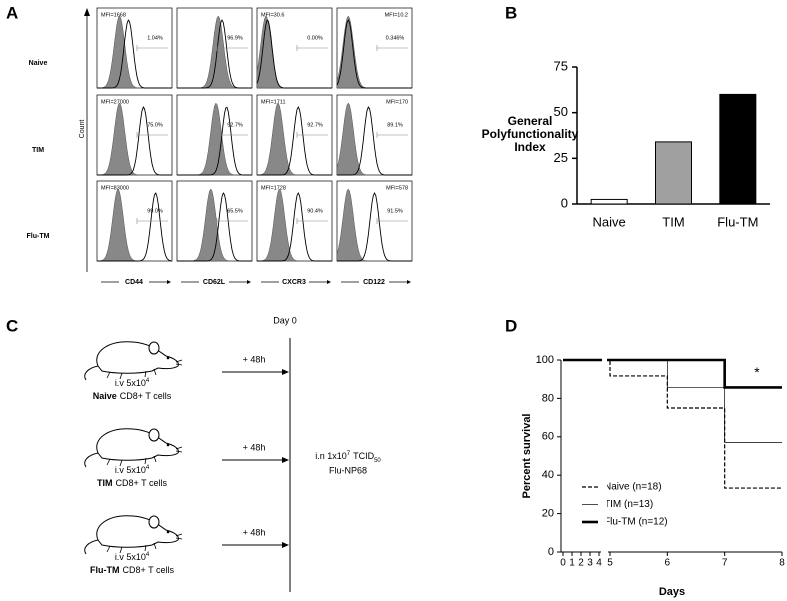  I want to click on y-axis-label: General, so click(530, 121).